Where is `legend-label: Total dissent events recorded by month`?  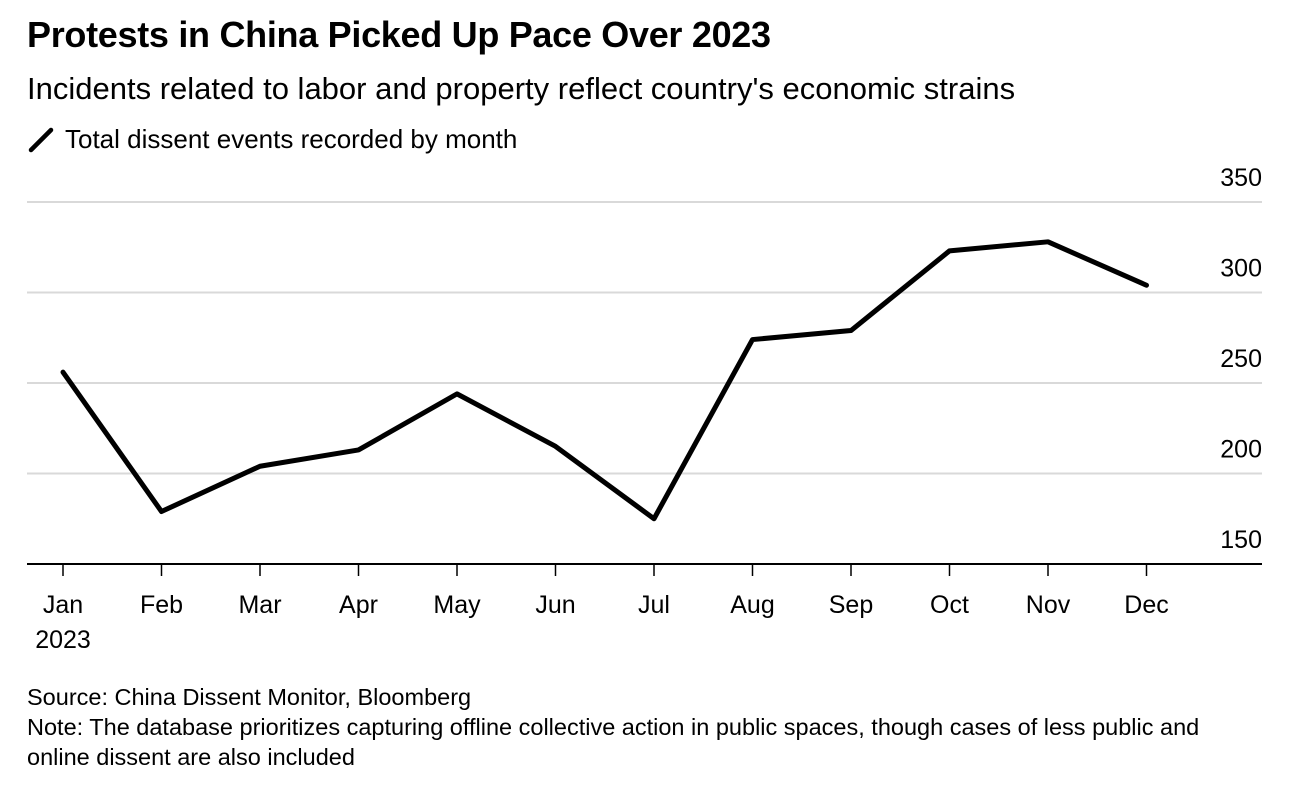 legend-label: Total dissent events recorded by month is located at coordinates (291, 138).